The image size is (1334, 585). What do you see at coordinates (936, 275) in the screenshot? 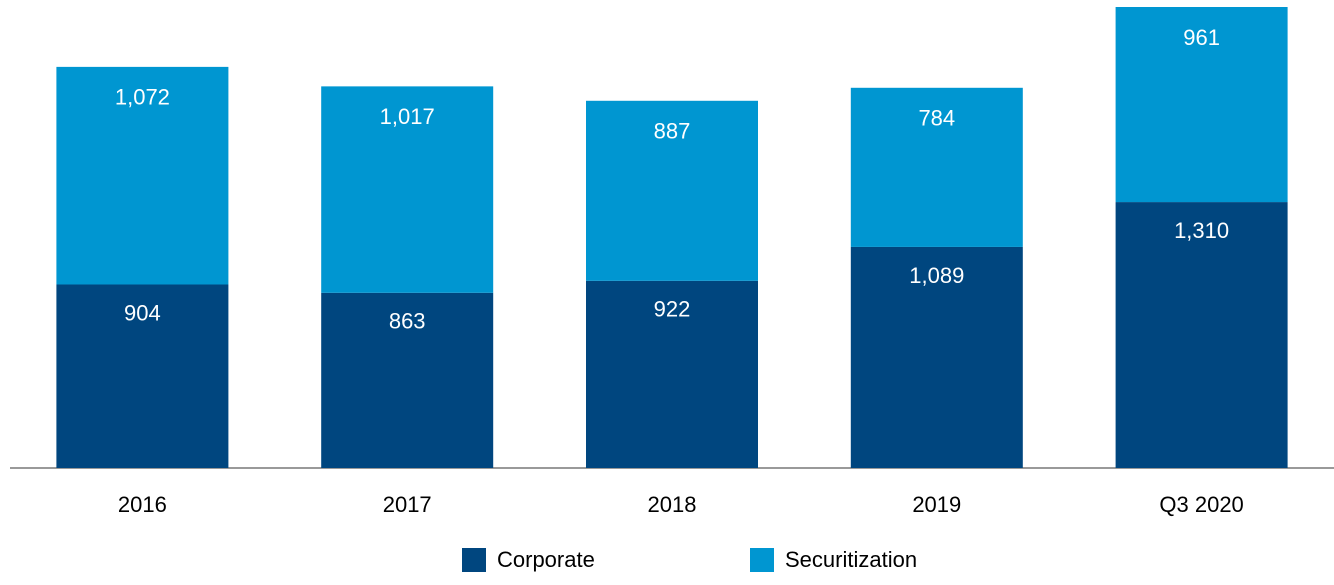
I see `data-label: 1,089` at bounding box center [936, 275].